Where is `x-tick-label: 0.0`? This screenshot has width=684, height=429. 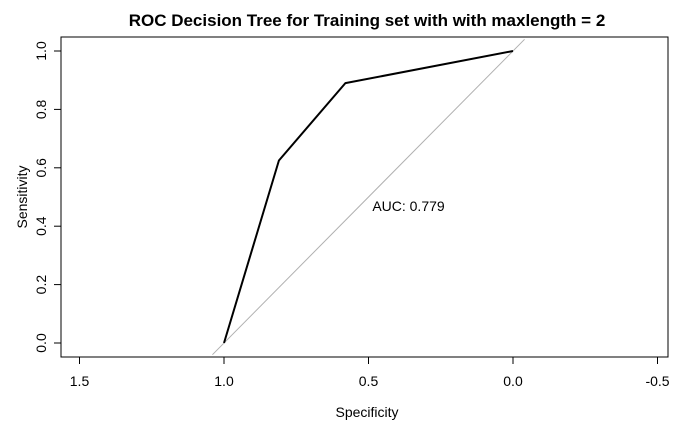 x-tick-label: 0.0 is located at coordinates (513, 381).